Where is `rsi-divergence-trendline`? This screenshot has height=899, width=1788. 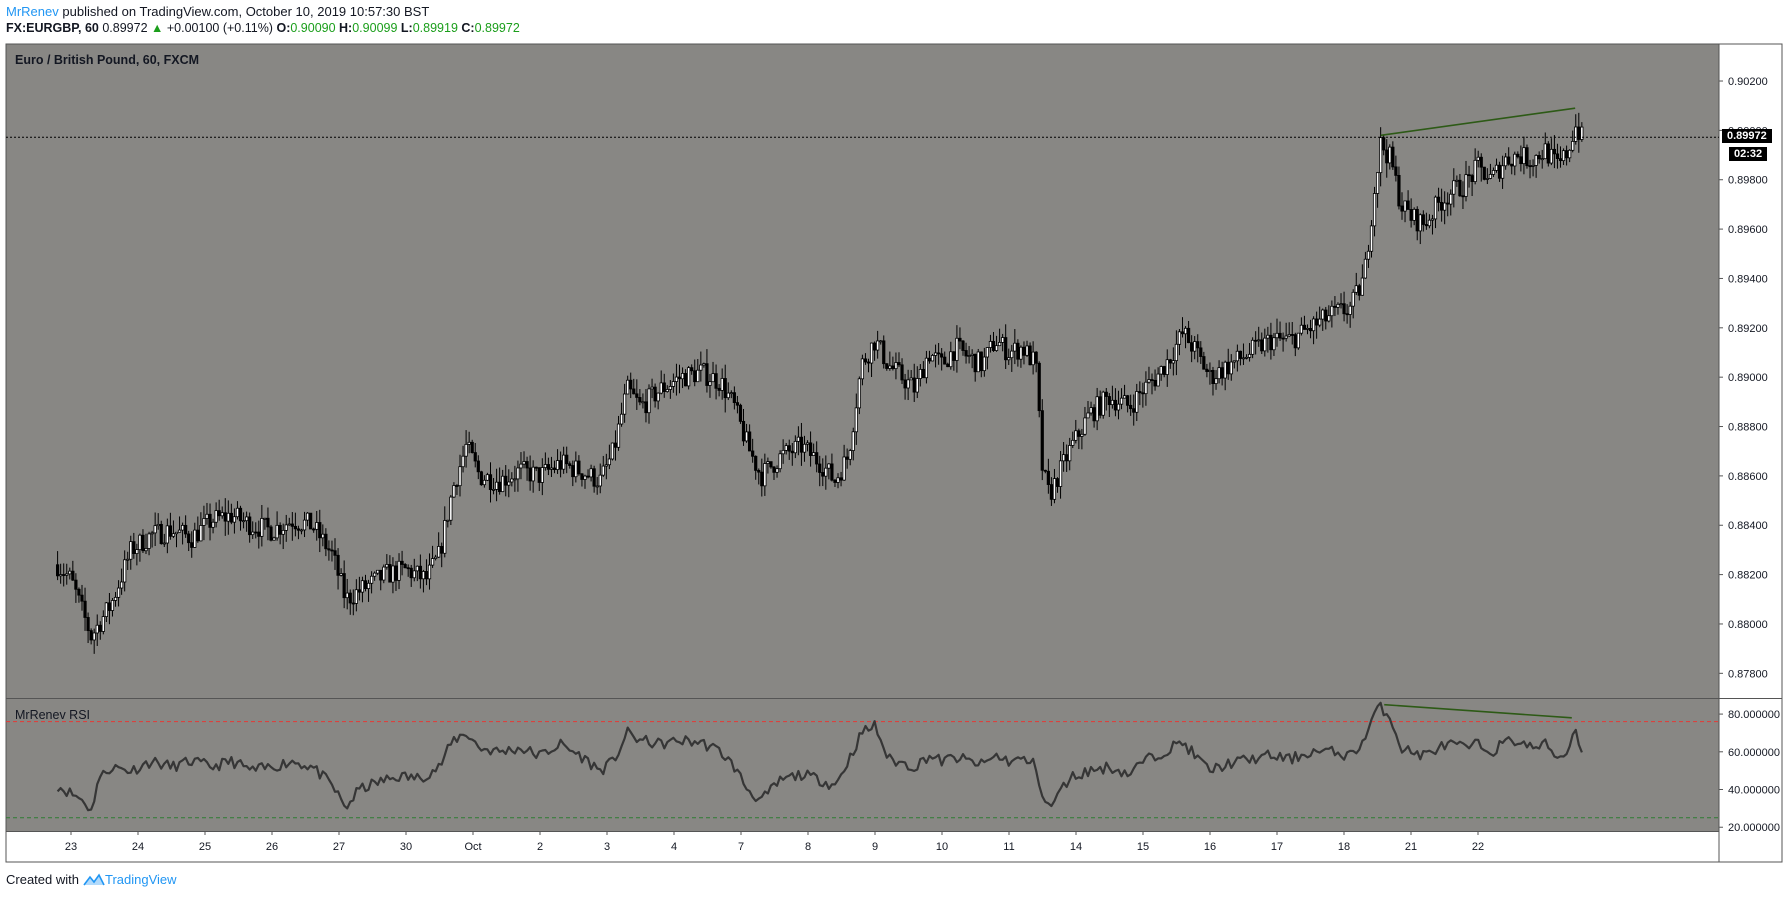
rsi-divergence-trendline is located at coordinates (1478, 711).